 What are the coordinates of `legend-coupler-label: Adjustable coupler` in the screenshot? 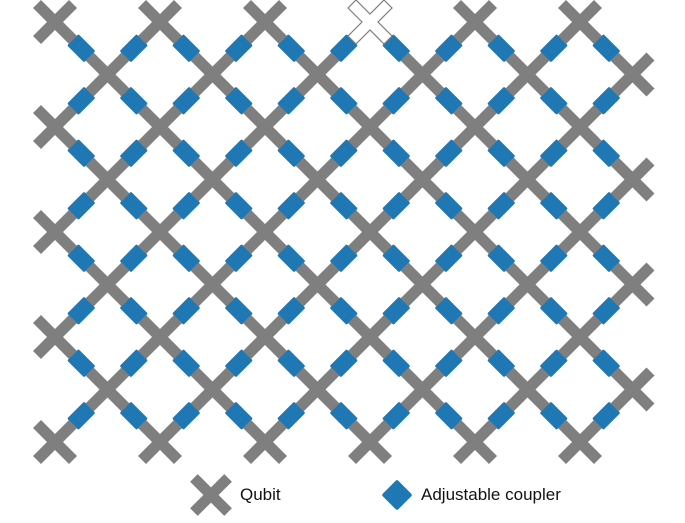 It's located at (491, 494).